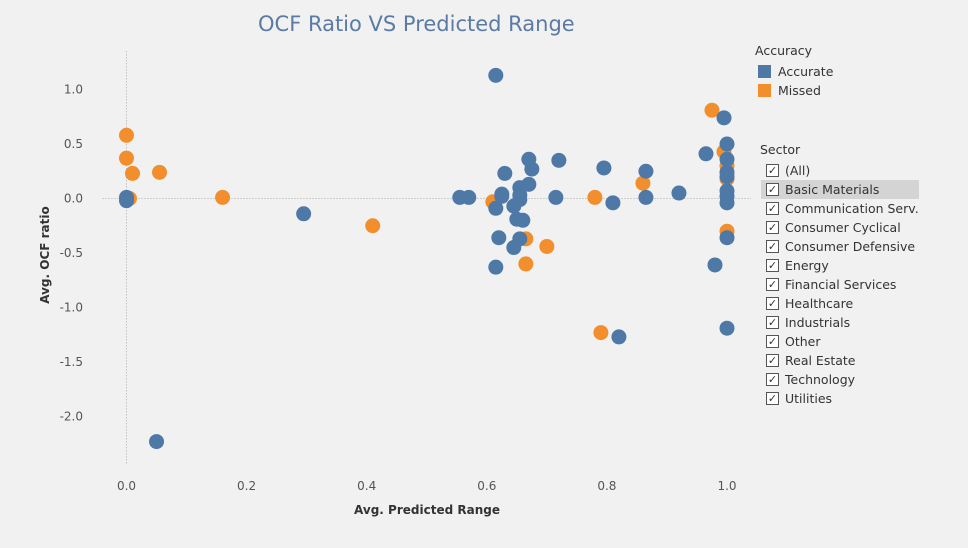 This screenshot has height=548, width=968. Describe the element at coordinates (486, 486) in the screenshot. I see `x-tick-label: 0.6` at that location.